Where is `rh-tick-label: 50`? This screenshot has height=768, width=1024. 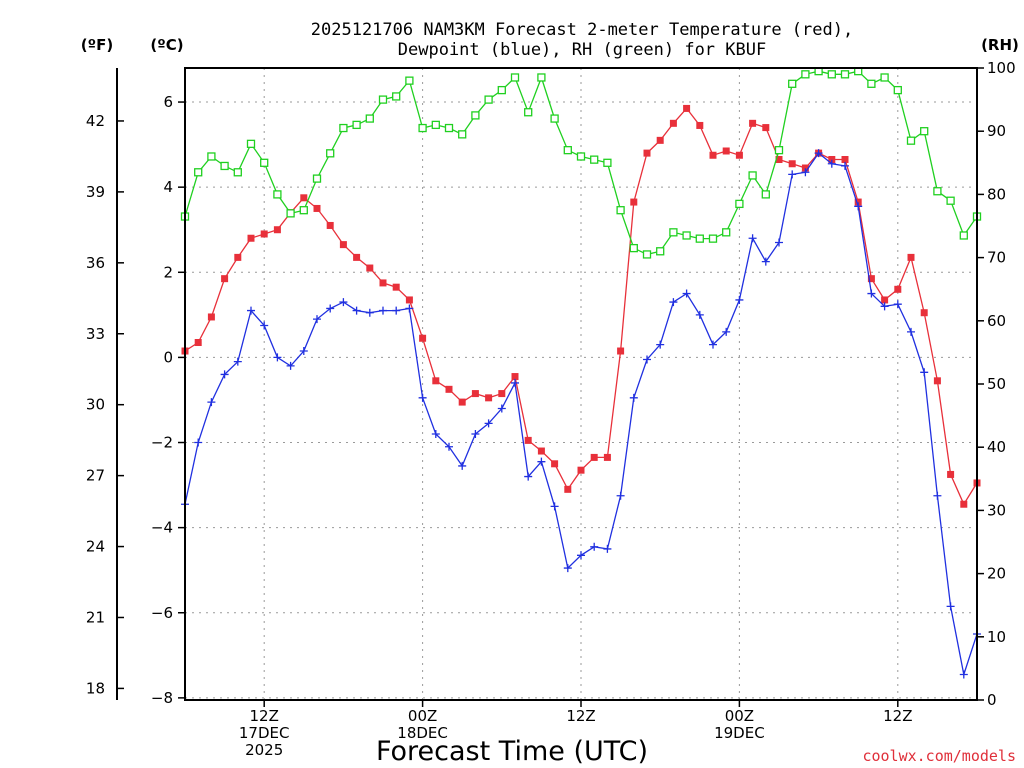
rh-tick-label: 50 is located at coordinates (996, 384).